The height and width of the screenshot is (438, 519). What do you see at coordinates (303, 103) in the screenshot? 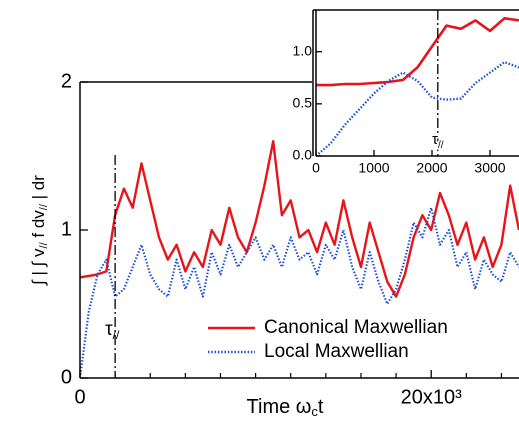
I see `y-tick-label: 0.5` at bounding box center [303, 103].